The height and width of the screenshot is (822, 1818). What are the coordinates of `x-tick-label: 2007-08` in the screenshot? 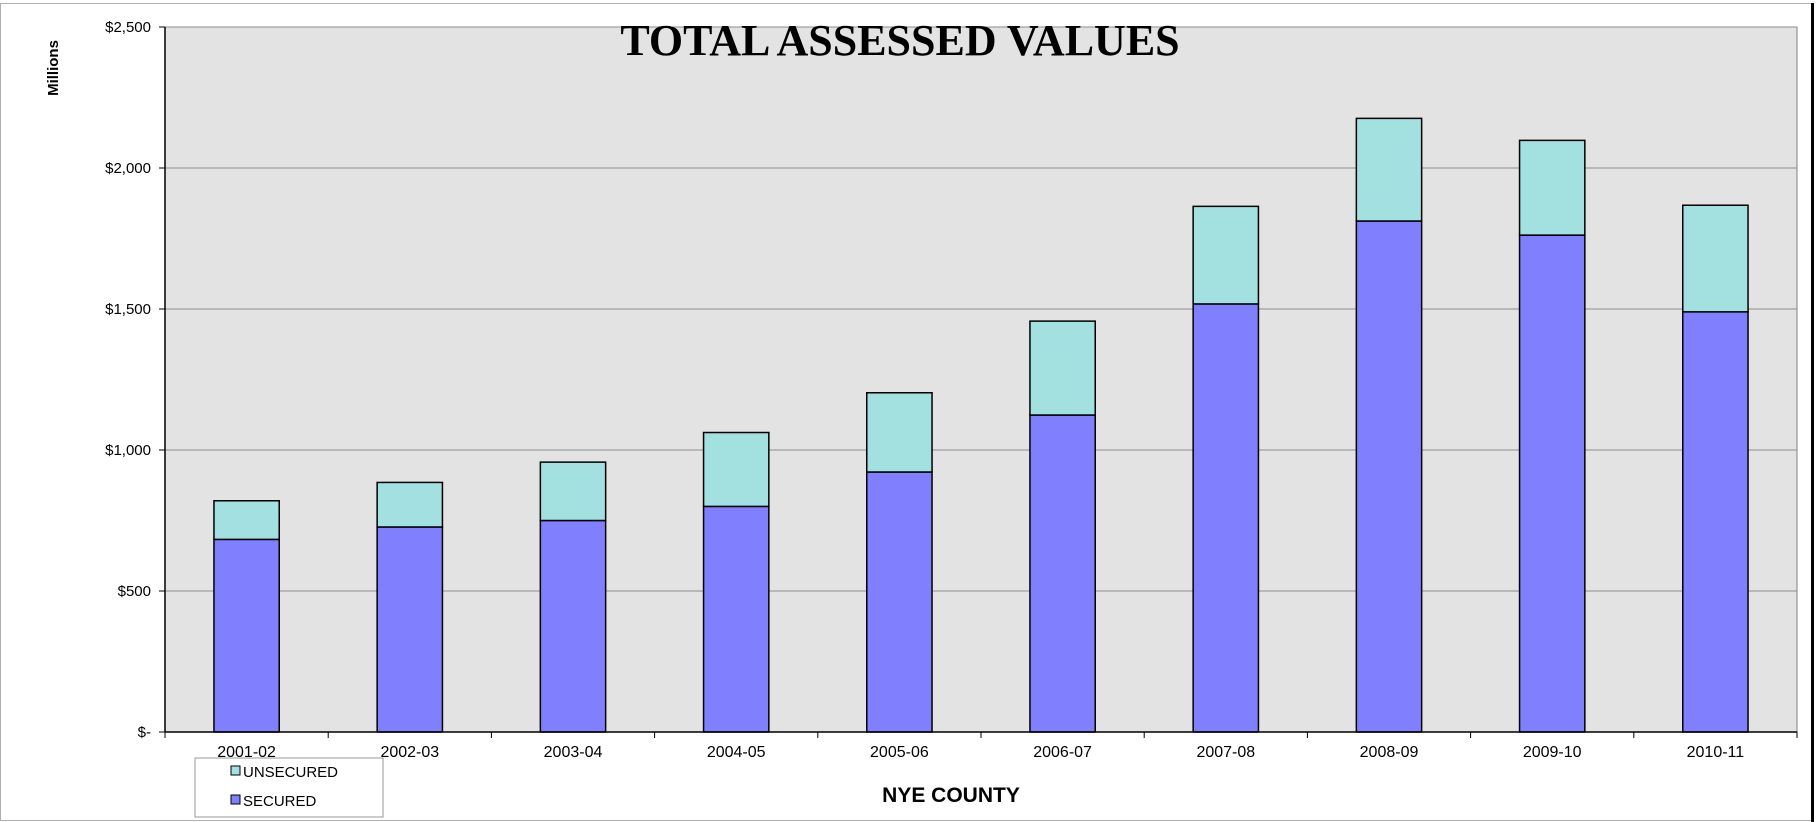 It's located at (1225, 752).